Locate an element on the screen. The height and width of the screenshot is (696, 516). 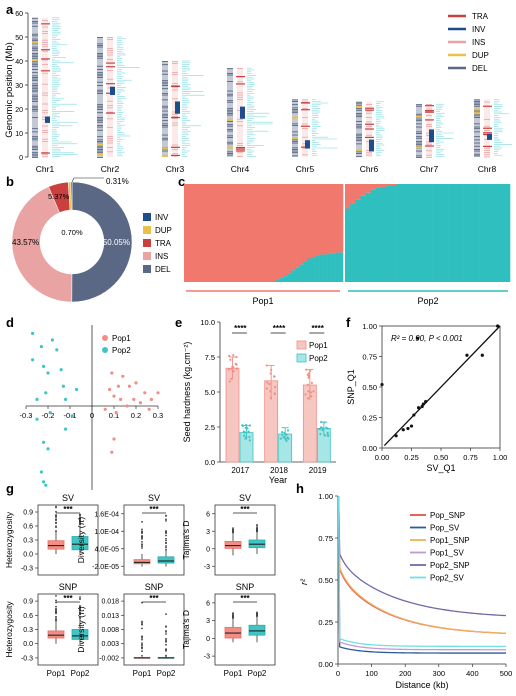
legend-label-tra: TRA is located at coordinates (163, 243).